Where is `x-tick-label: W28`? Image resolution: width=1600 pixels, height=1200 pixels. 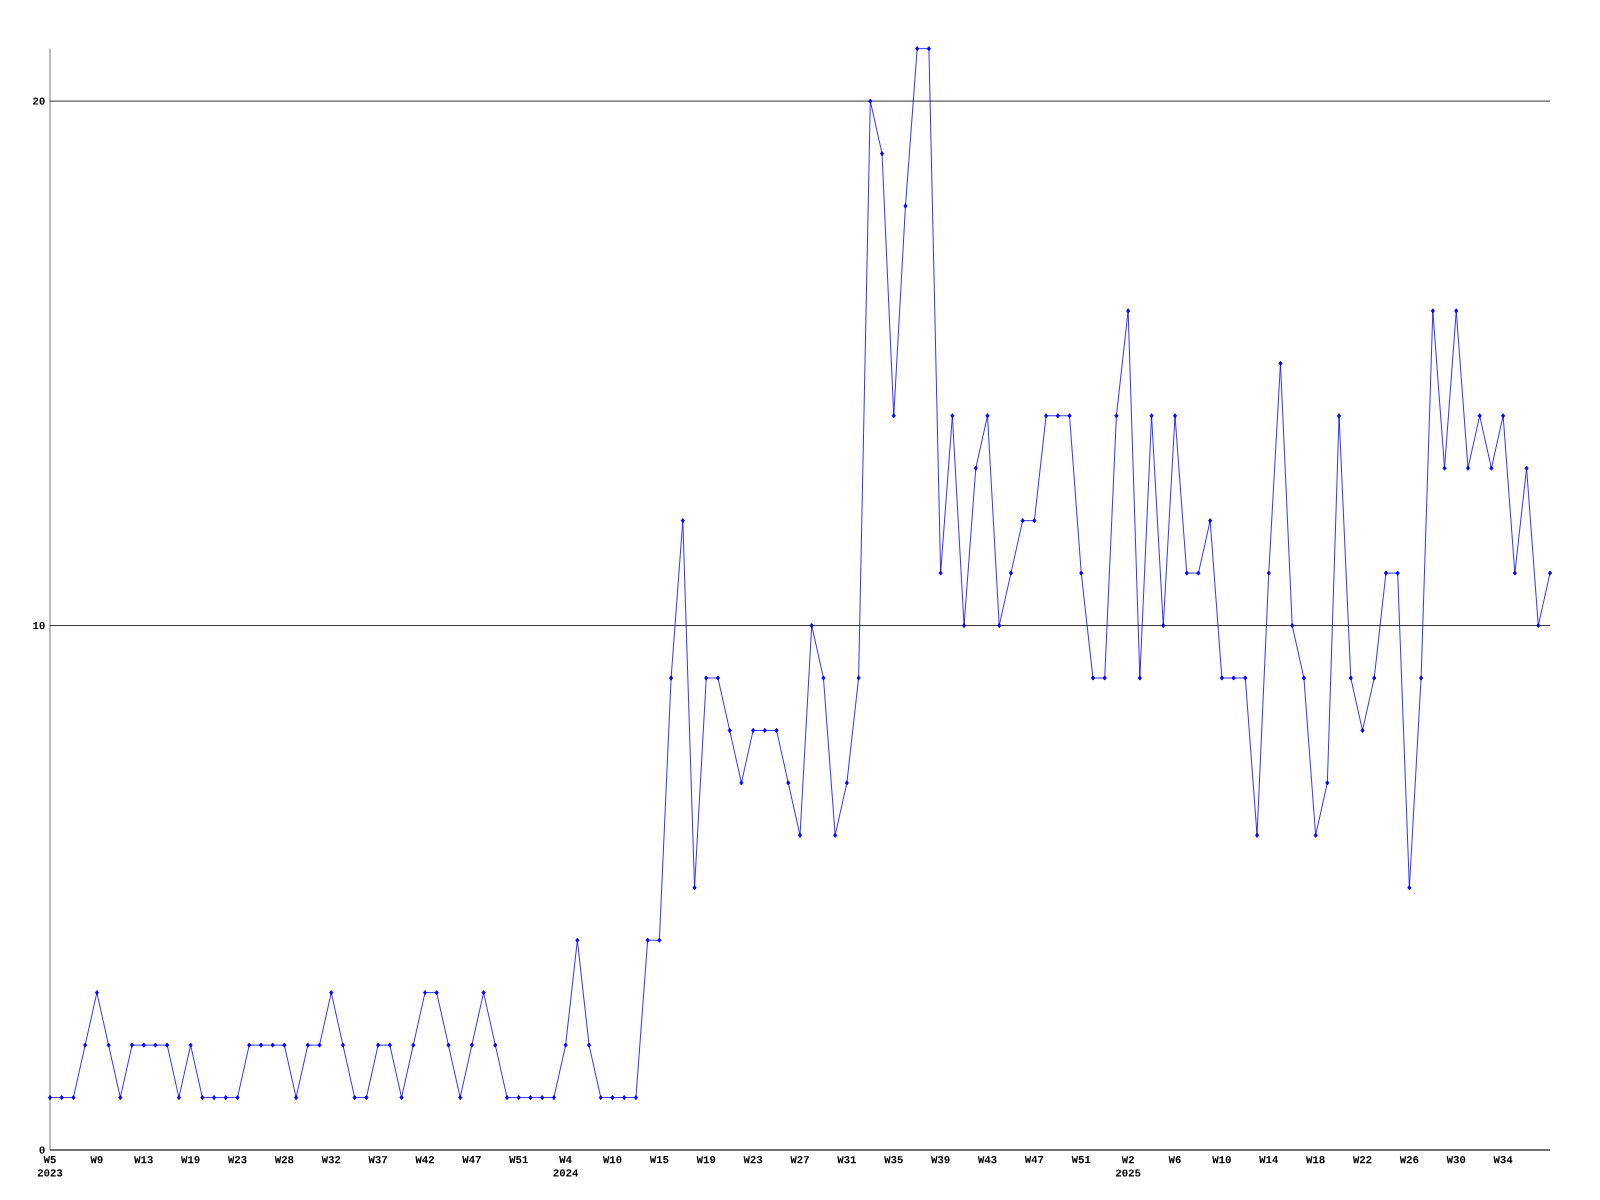 x-tick-label: W28 is located at coordinates (284, 1160).